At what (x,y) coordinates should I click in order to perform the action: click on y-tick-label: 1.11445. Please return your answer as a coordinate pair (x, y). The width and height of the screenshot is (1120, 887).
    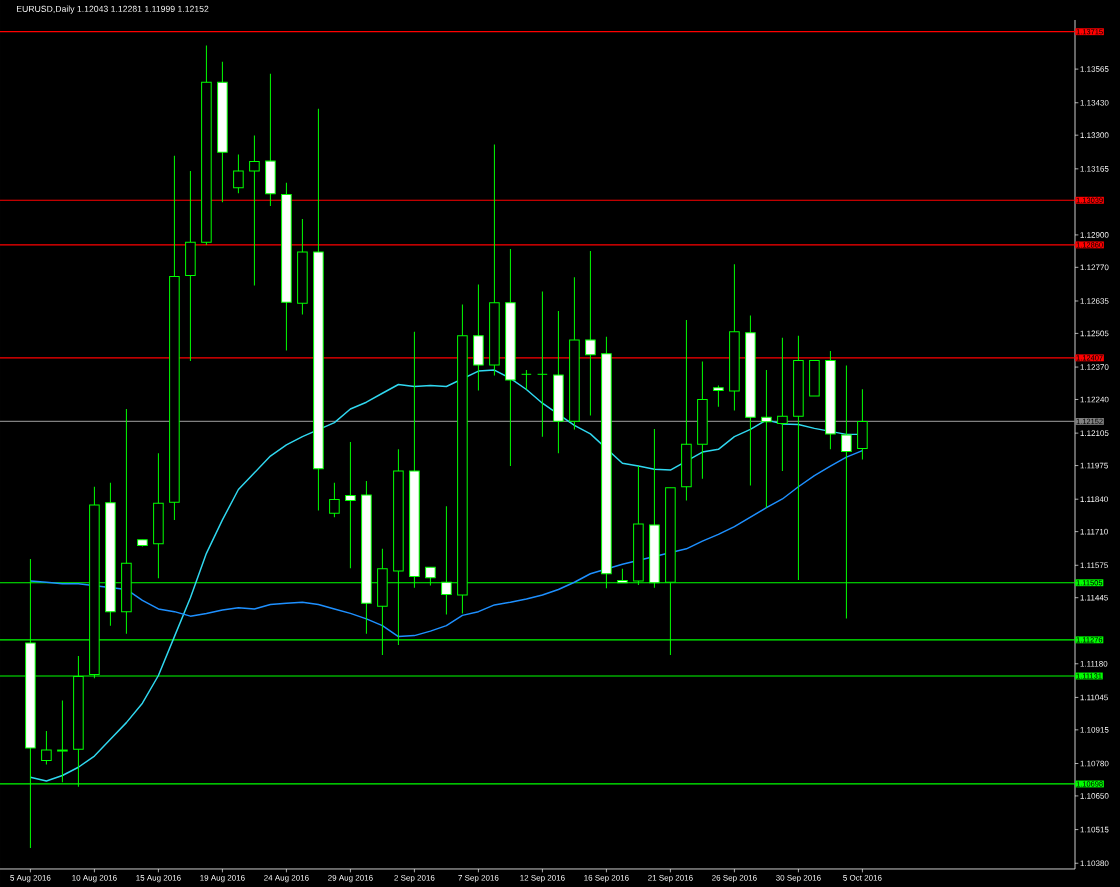
    Looking at the image, I should click on (1094, 597).